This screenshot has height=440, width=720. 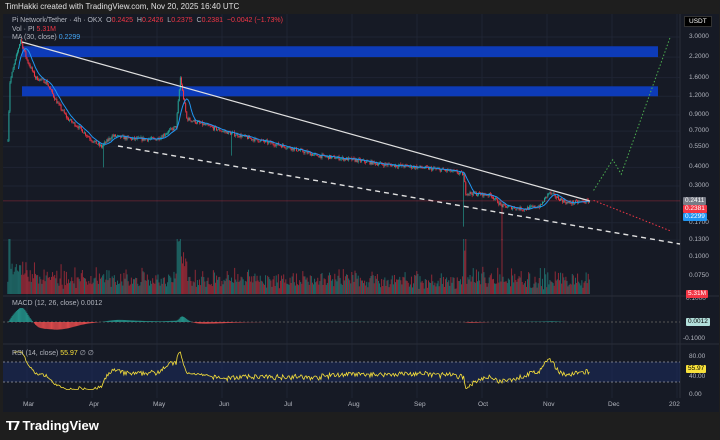 I want to click on rsi-axis-tick: 0.00, so click(x=695, y=394).